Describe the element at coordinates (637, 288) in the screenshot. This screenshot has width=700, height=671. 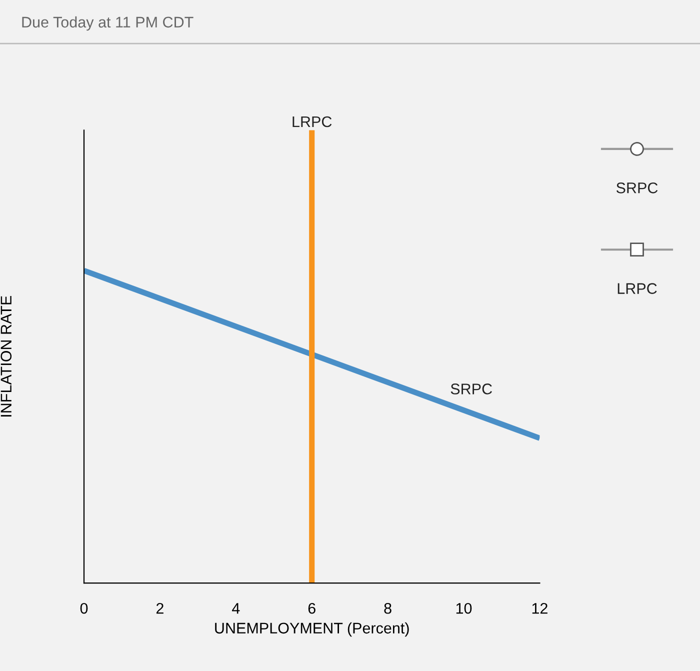
I see `text: LRPC` at that location.